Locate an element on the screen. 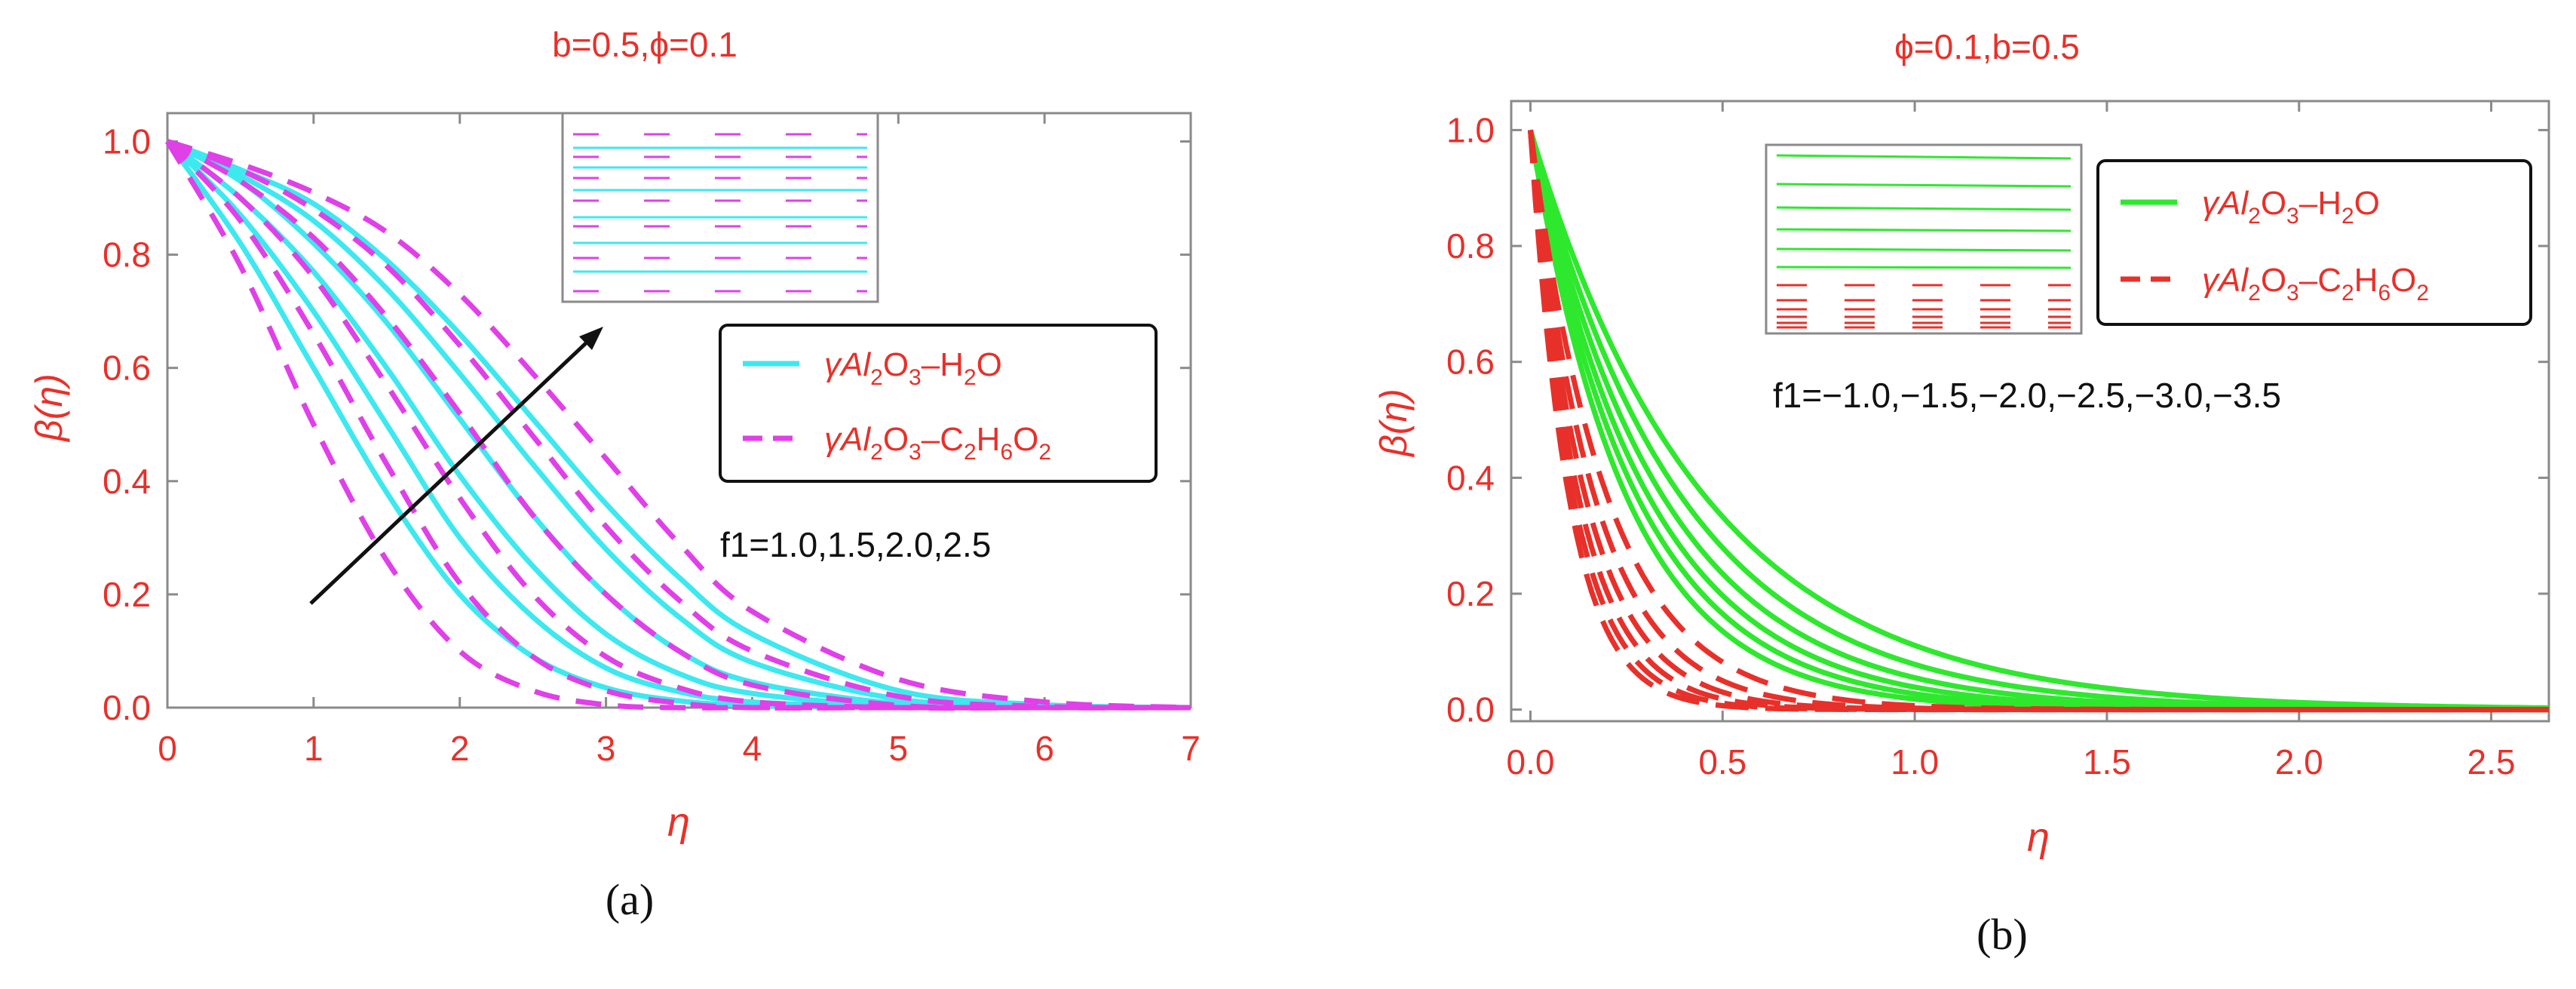  chart-a-legend-label-h2o: γAl2O3–H2O is located at coordinates (913, 368).